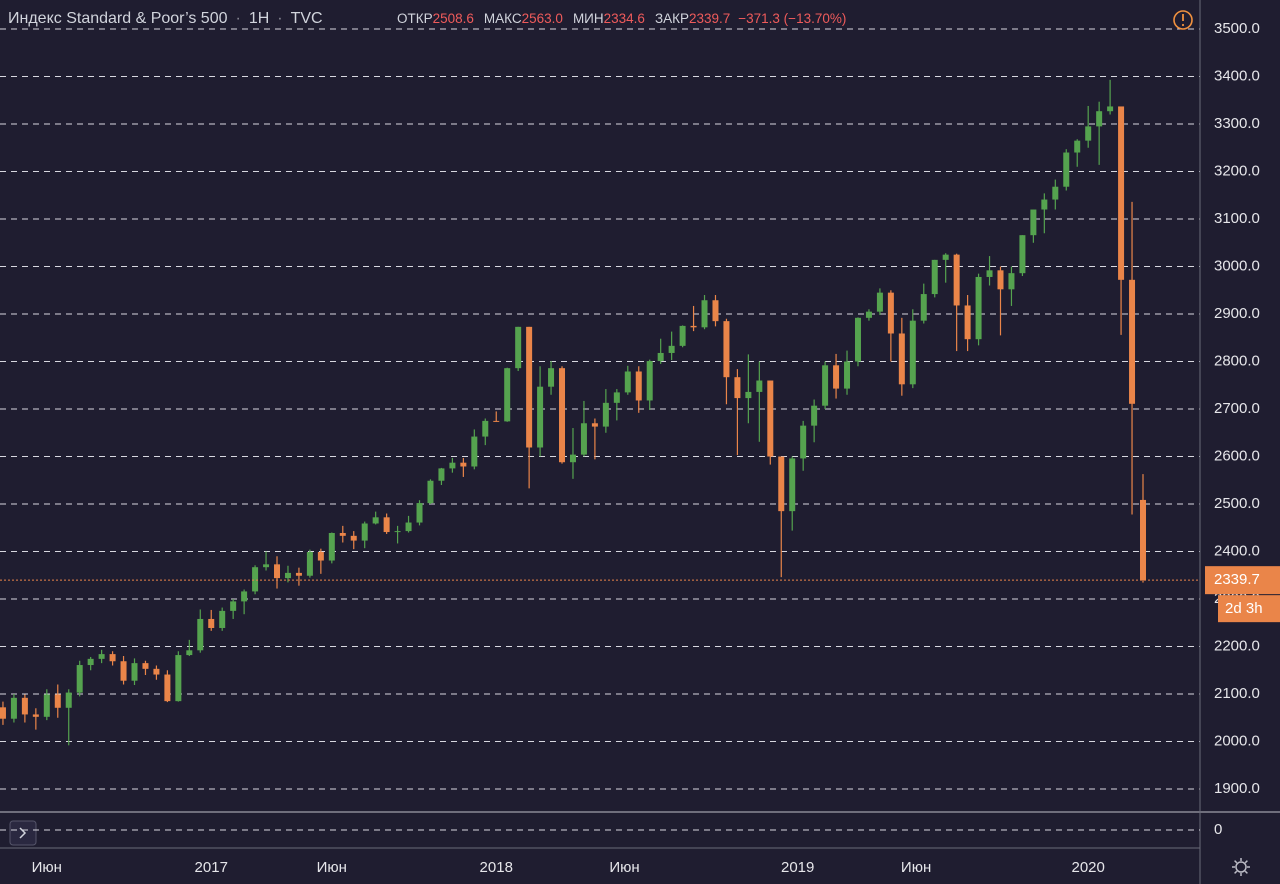 Image resolution: width=1280 pixels, height=884 pixels. What do you see at coordinates (1237, 645) in the screenshot?
I see `y-tick-label: 2200.0` at bounding box center [1237, 645].